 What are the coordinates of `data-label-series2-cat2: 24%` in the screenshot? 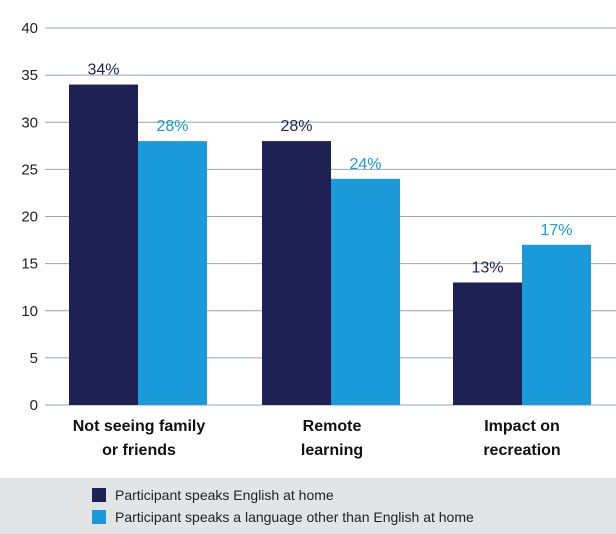 It's located at (365, 164).